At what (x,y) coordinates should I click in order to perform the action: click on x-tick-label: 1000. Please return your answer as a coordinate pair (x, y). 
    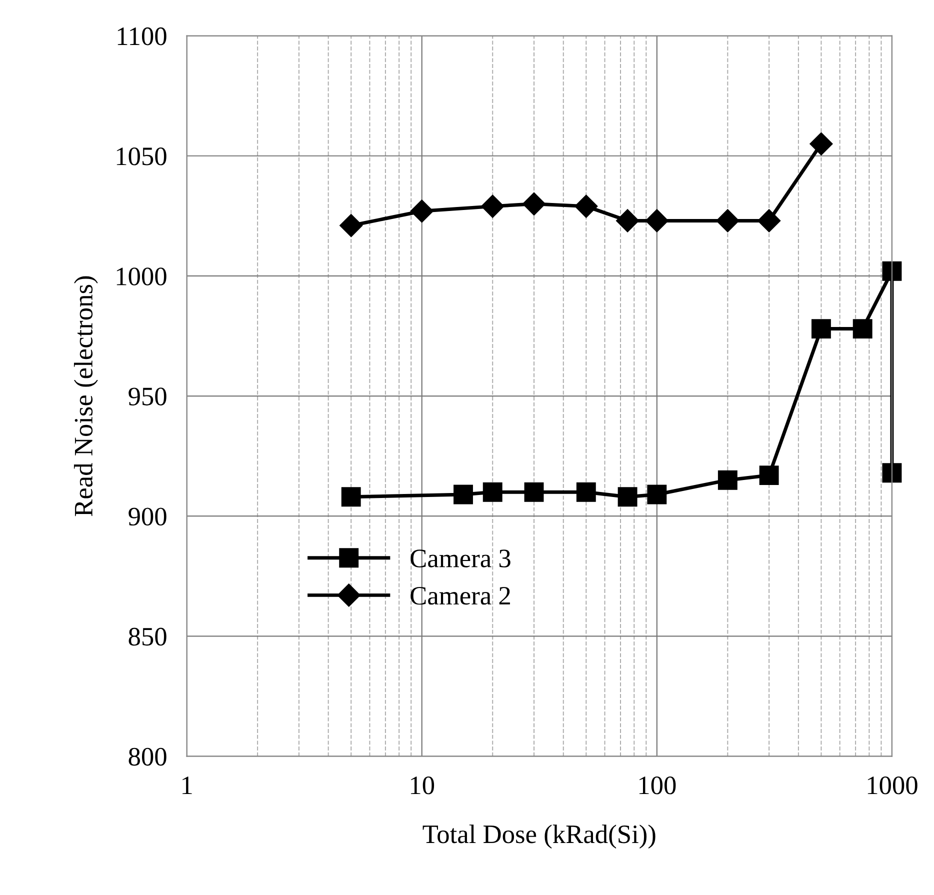
    Looking at the image, I should click on (893, 785).